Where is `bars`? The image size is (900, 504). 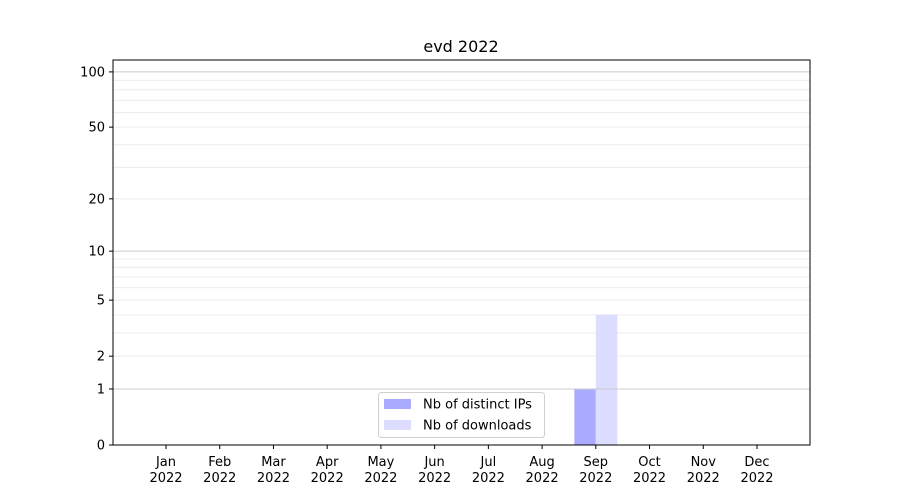 bars is located at coordinates (596, 379).